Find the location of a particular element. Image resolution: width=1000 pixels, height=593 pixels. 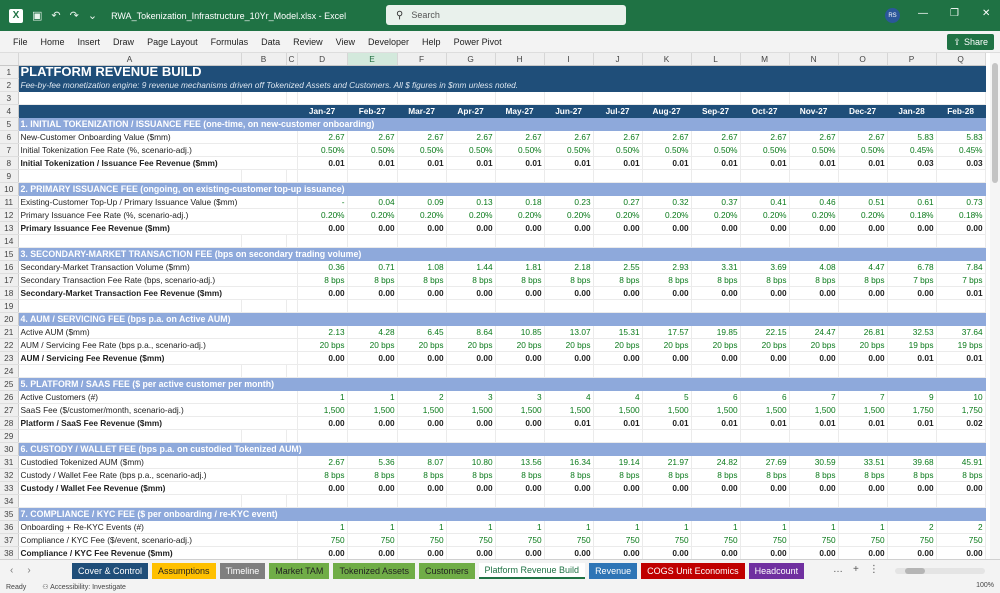

row-header: 17 is located at coordinates (9, 280).